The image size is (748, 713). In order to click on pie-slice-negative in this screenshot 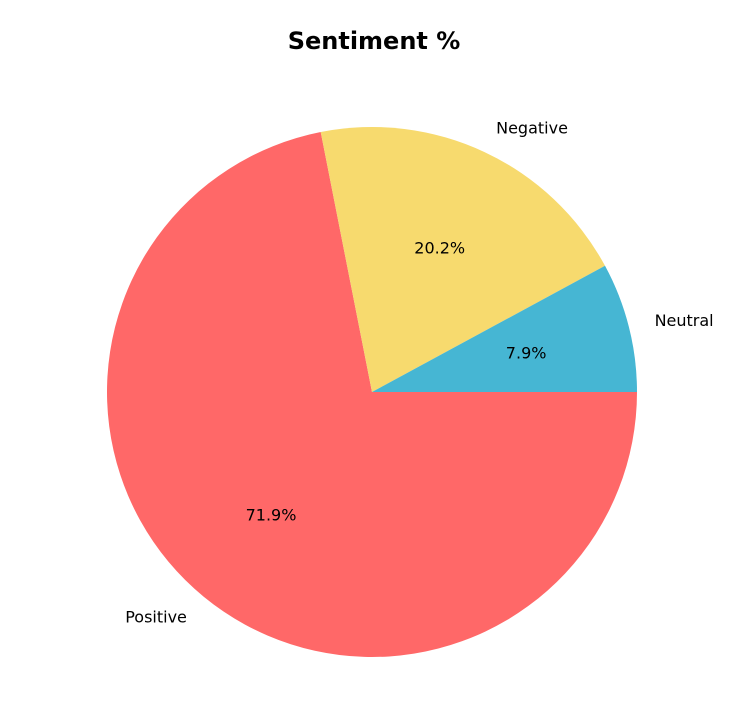, I will do `click(463, 259)`.